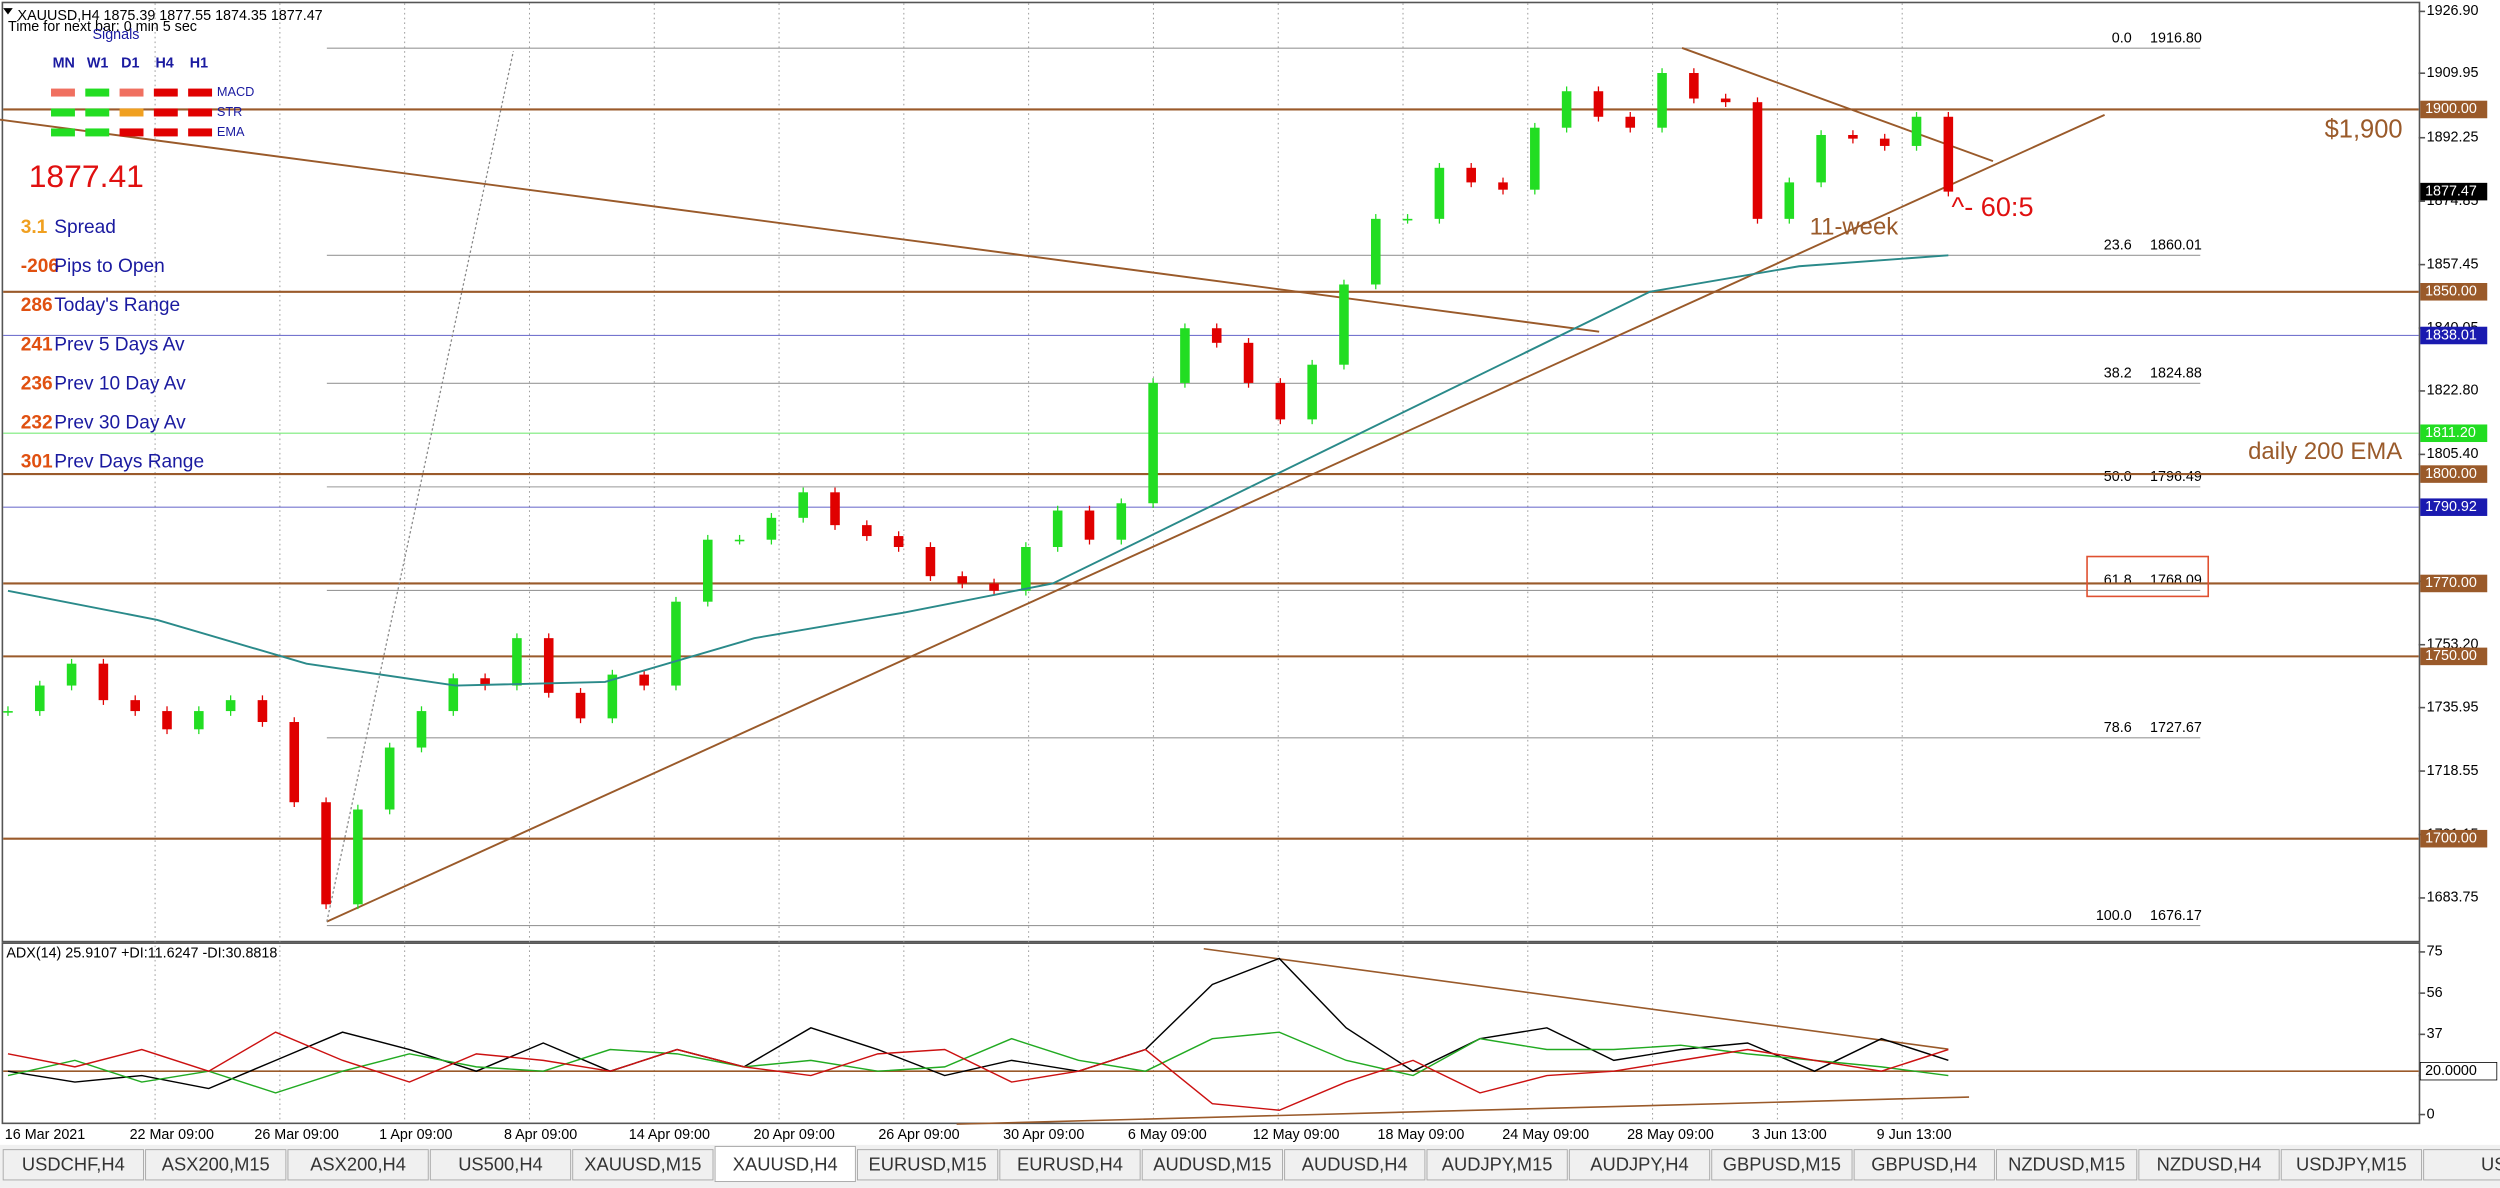  Describe the element at coordinates (85, 227) in the screenshot. I see `stat-label: Spread` at that location.